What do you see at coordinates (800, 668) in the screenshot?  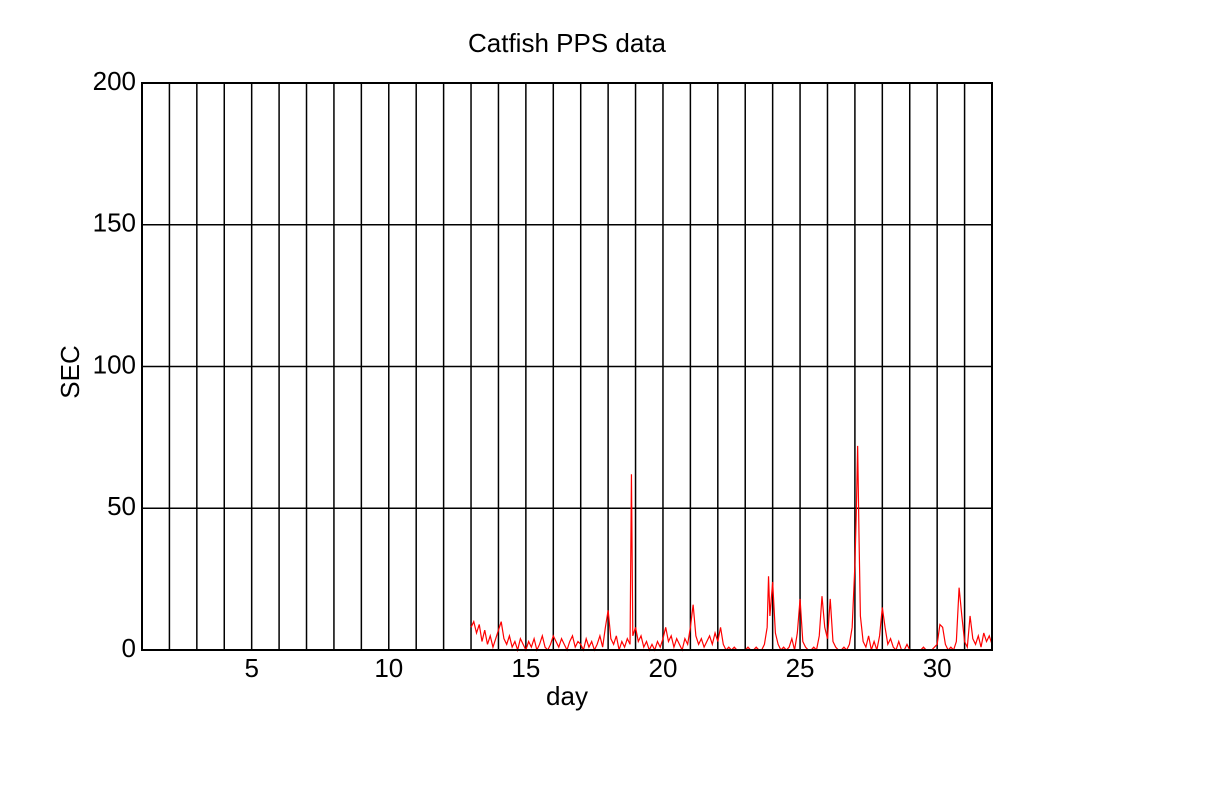 I see `x-tick-label: 25` at bounding box center [800, 668].